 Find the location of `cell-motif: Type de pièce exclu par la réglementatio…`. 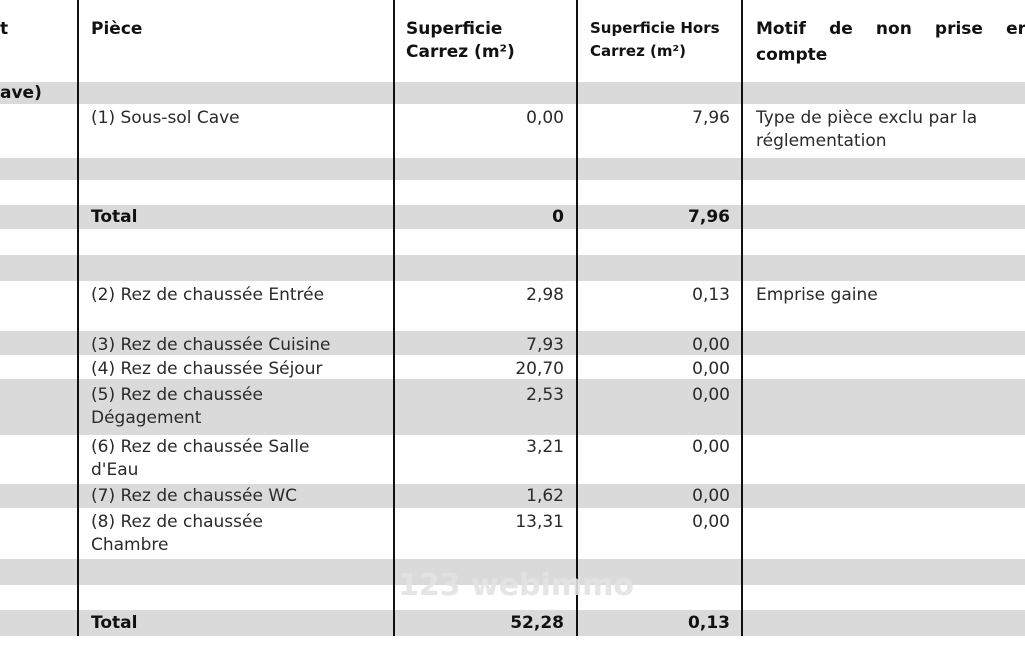

cell-motif: Type de pièce exclu par la réglementatio… is located at coordinates (867, 129).